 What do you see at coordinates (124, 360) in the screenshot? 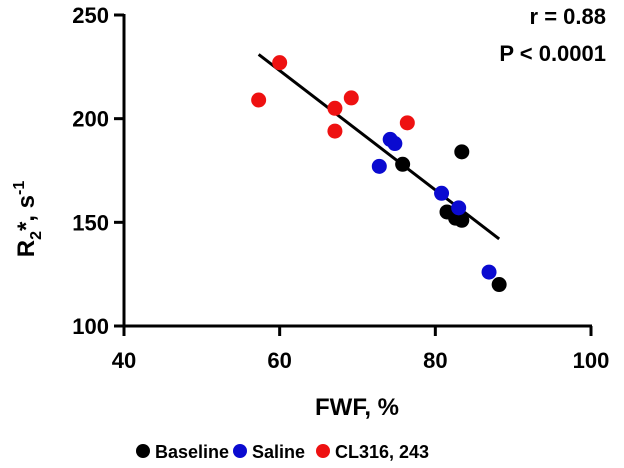
I see `x-tick-label: 40` at bounding box center [124, 360].